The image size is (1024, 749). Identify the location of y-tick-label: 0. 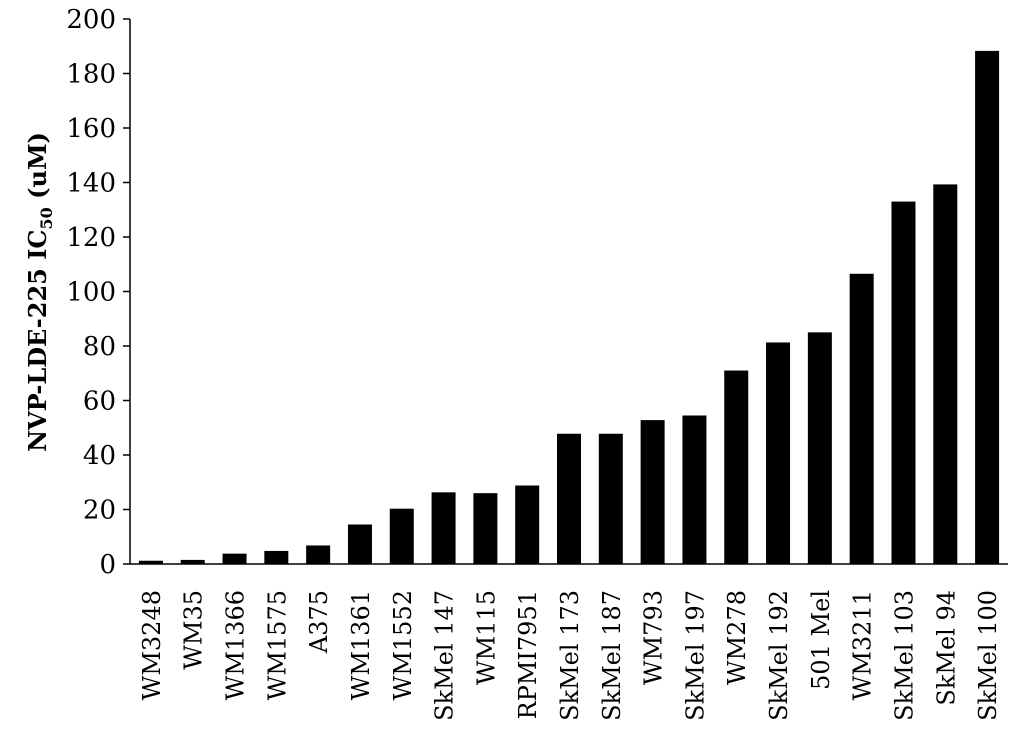
(107, 565).